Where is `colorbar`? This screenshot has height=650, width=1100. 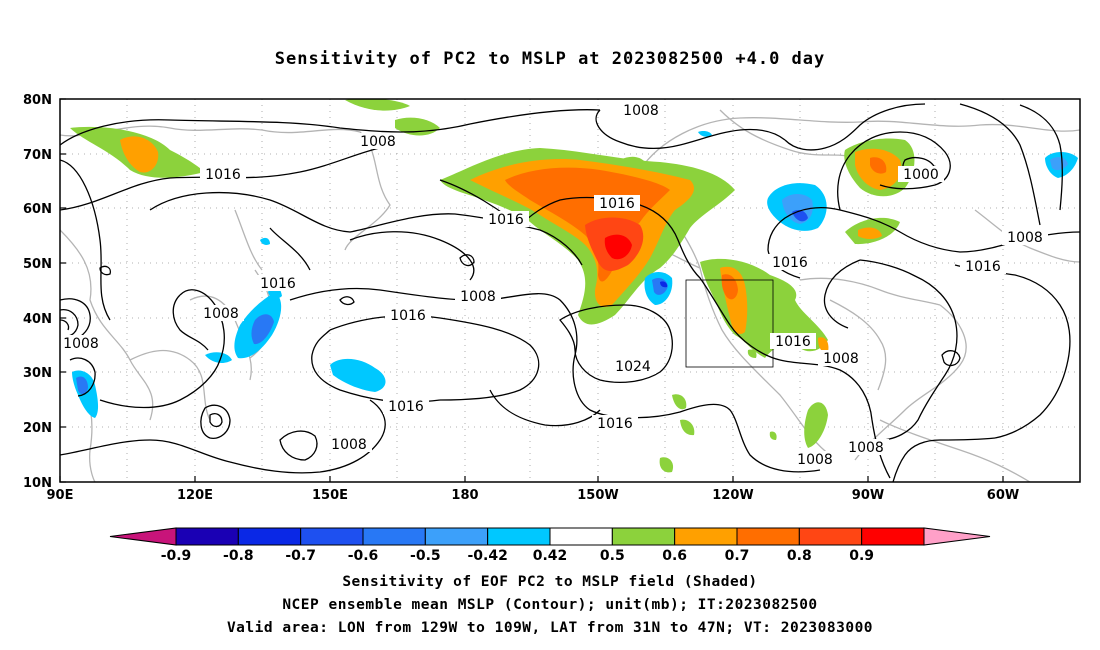 colorbar is located at coordinates (550, 536).